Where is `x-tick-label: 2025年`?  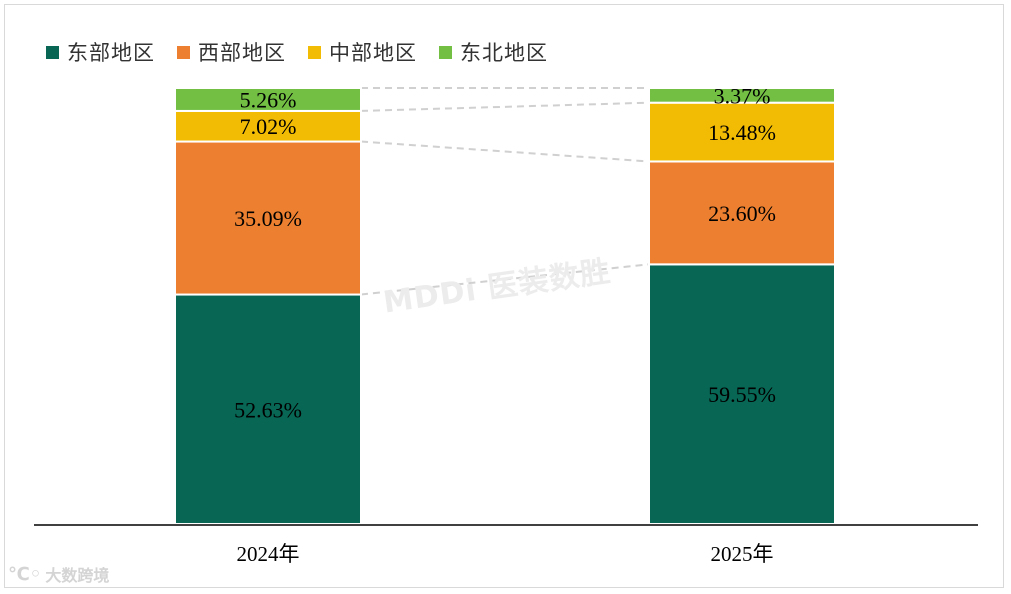 x-tick-label: 2025年 is located at coordinates (742, 554).